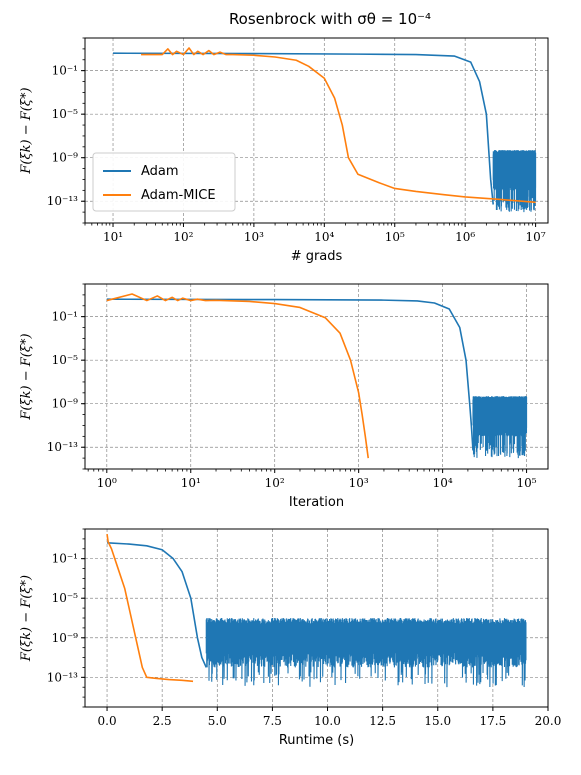  Describe the element at coordinates (316, 502) in the screenshot. I see `x-axis-label: Iteration` at that location.